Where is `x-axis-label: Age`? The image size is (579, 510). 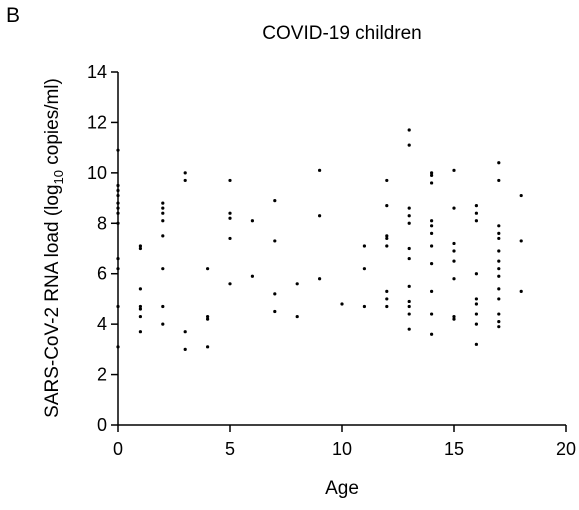 x-axis-label: Age is located at coordinates (342, 488).